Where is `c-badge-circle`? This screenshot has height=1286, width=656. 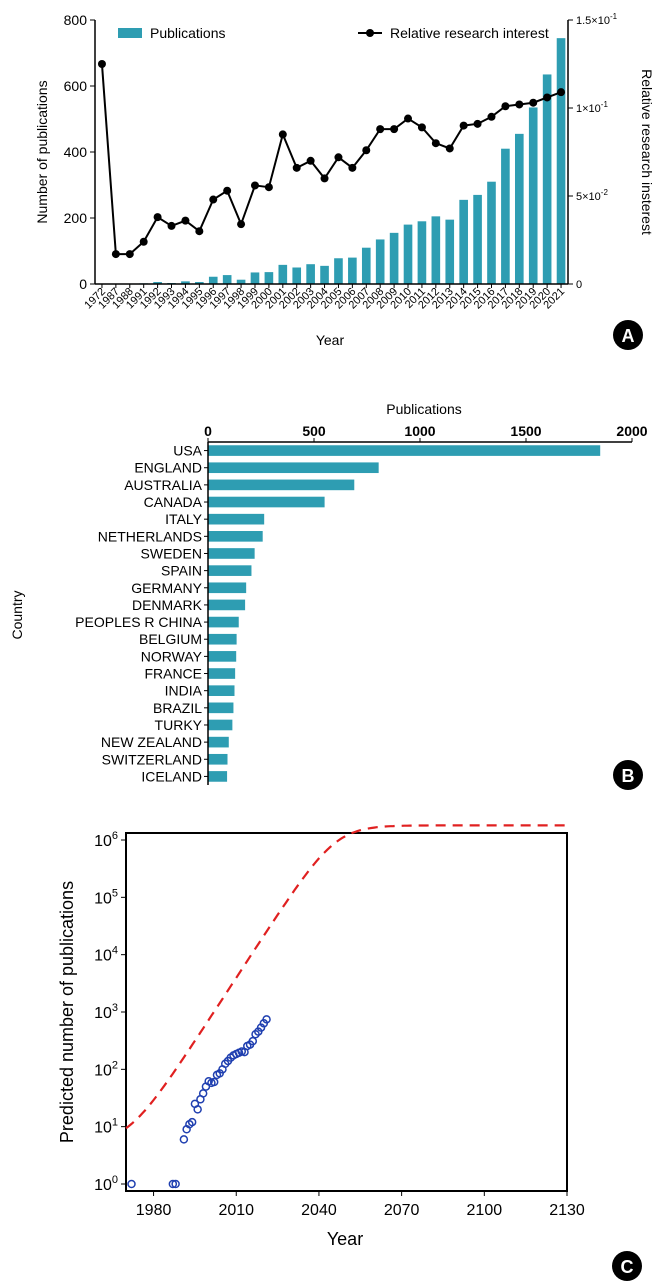 c-badge-circle is located at coordinates (627, 1266).